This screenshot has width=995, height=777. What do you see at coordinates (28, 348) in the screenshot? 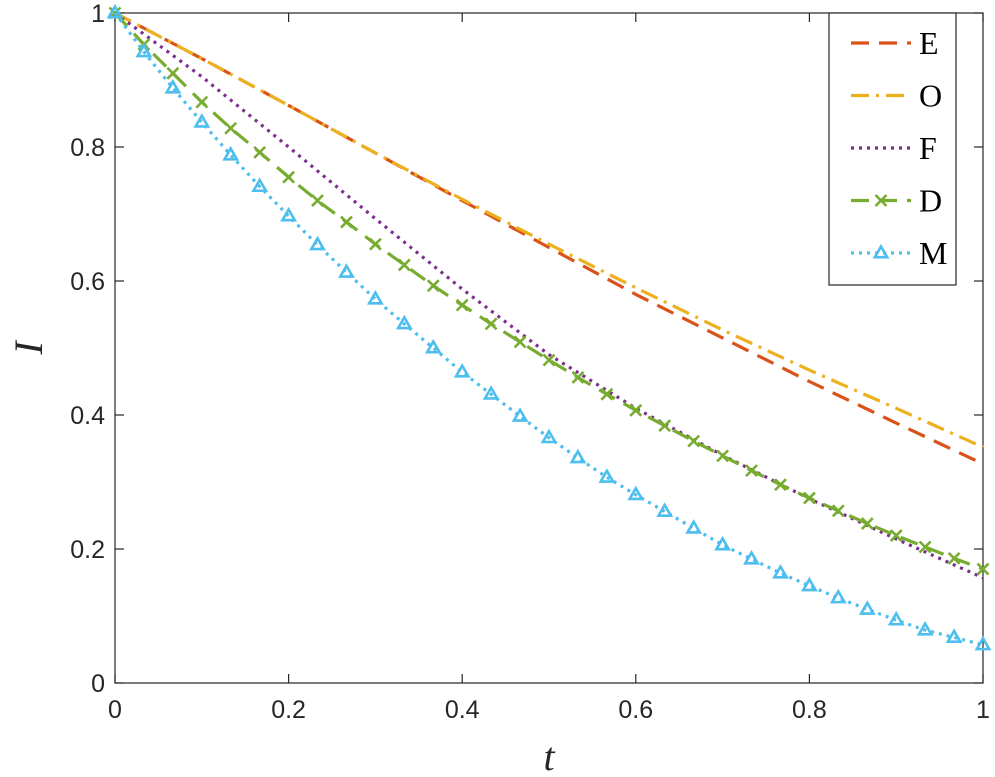
I see `y-axis-label: I` at bounding box center [28, 348].